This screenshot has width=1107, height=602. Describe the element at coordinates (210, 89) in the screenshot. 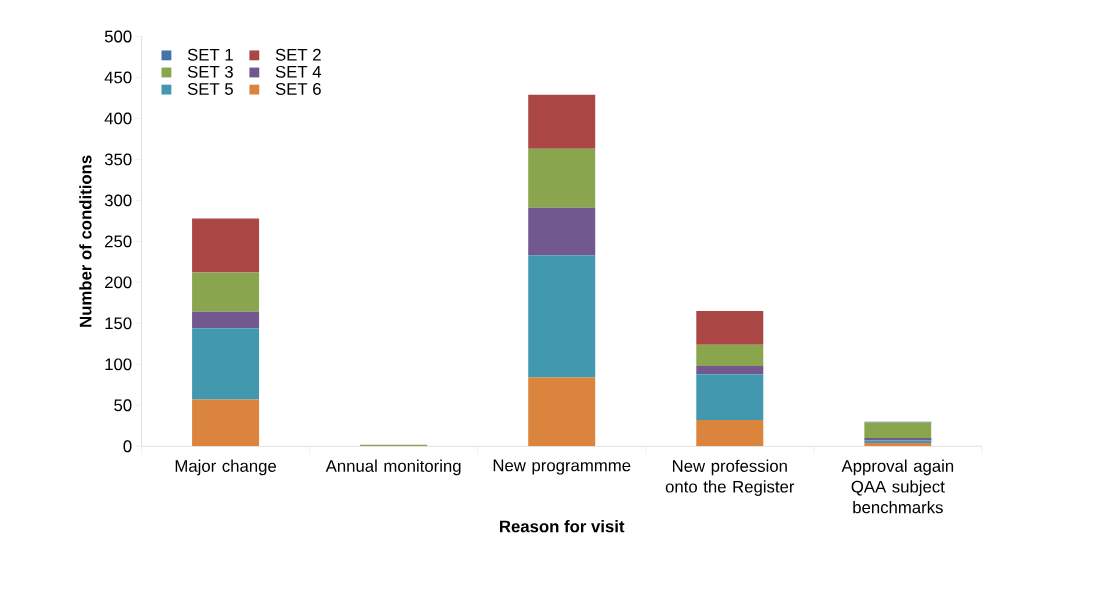

I see `legend-label: SET 5` at that location.